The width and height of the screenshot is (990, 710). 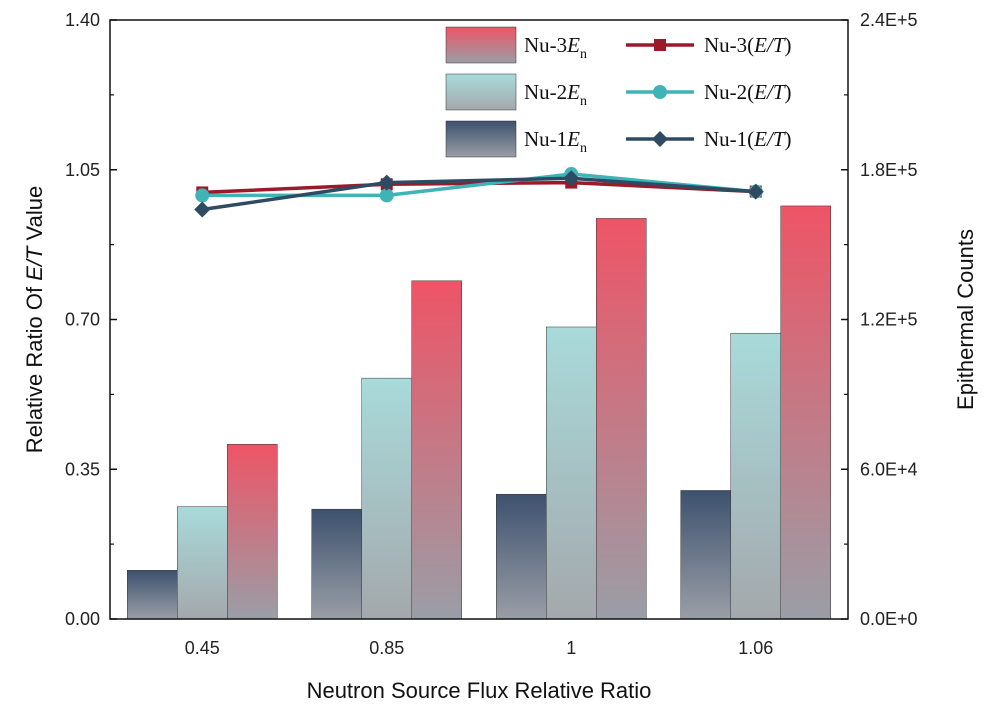 I want to click on x-tick-label: 0.45, so click(x=202, y=648).